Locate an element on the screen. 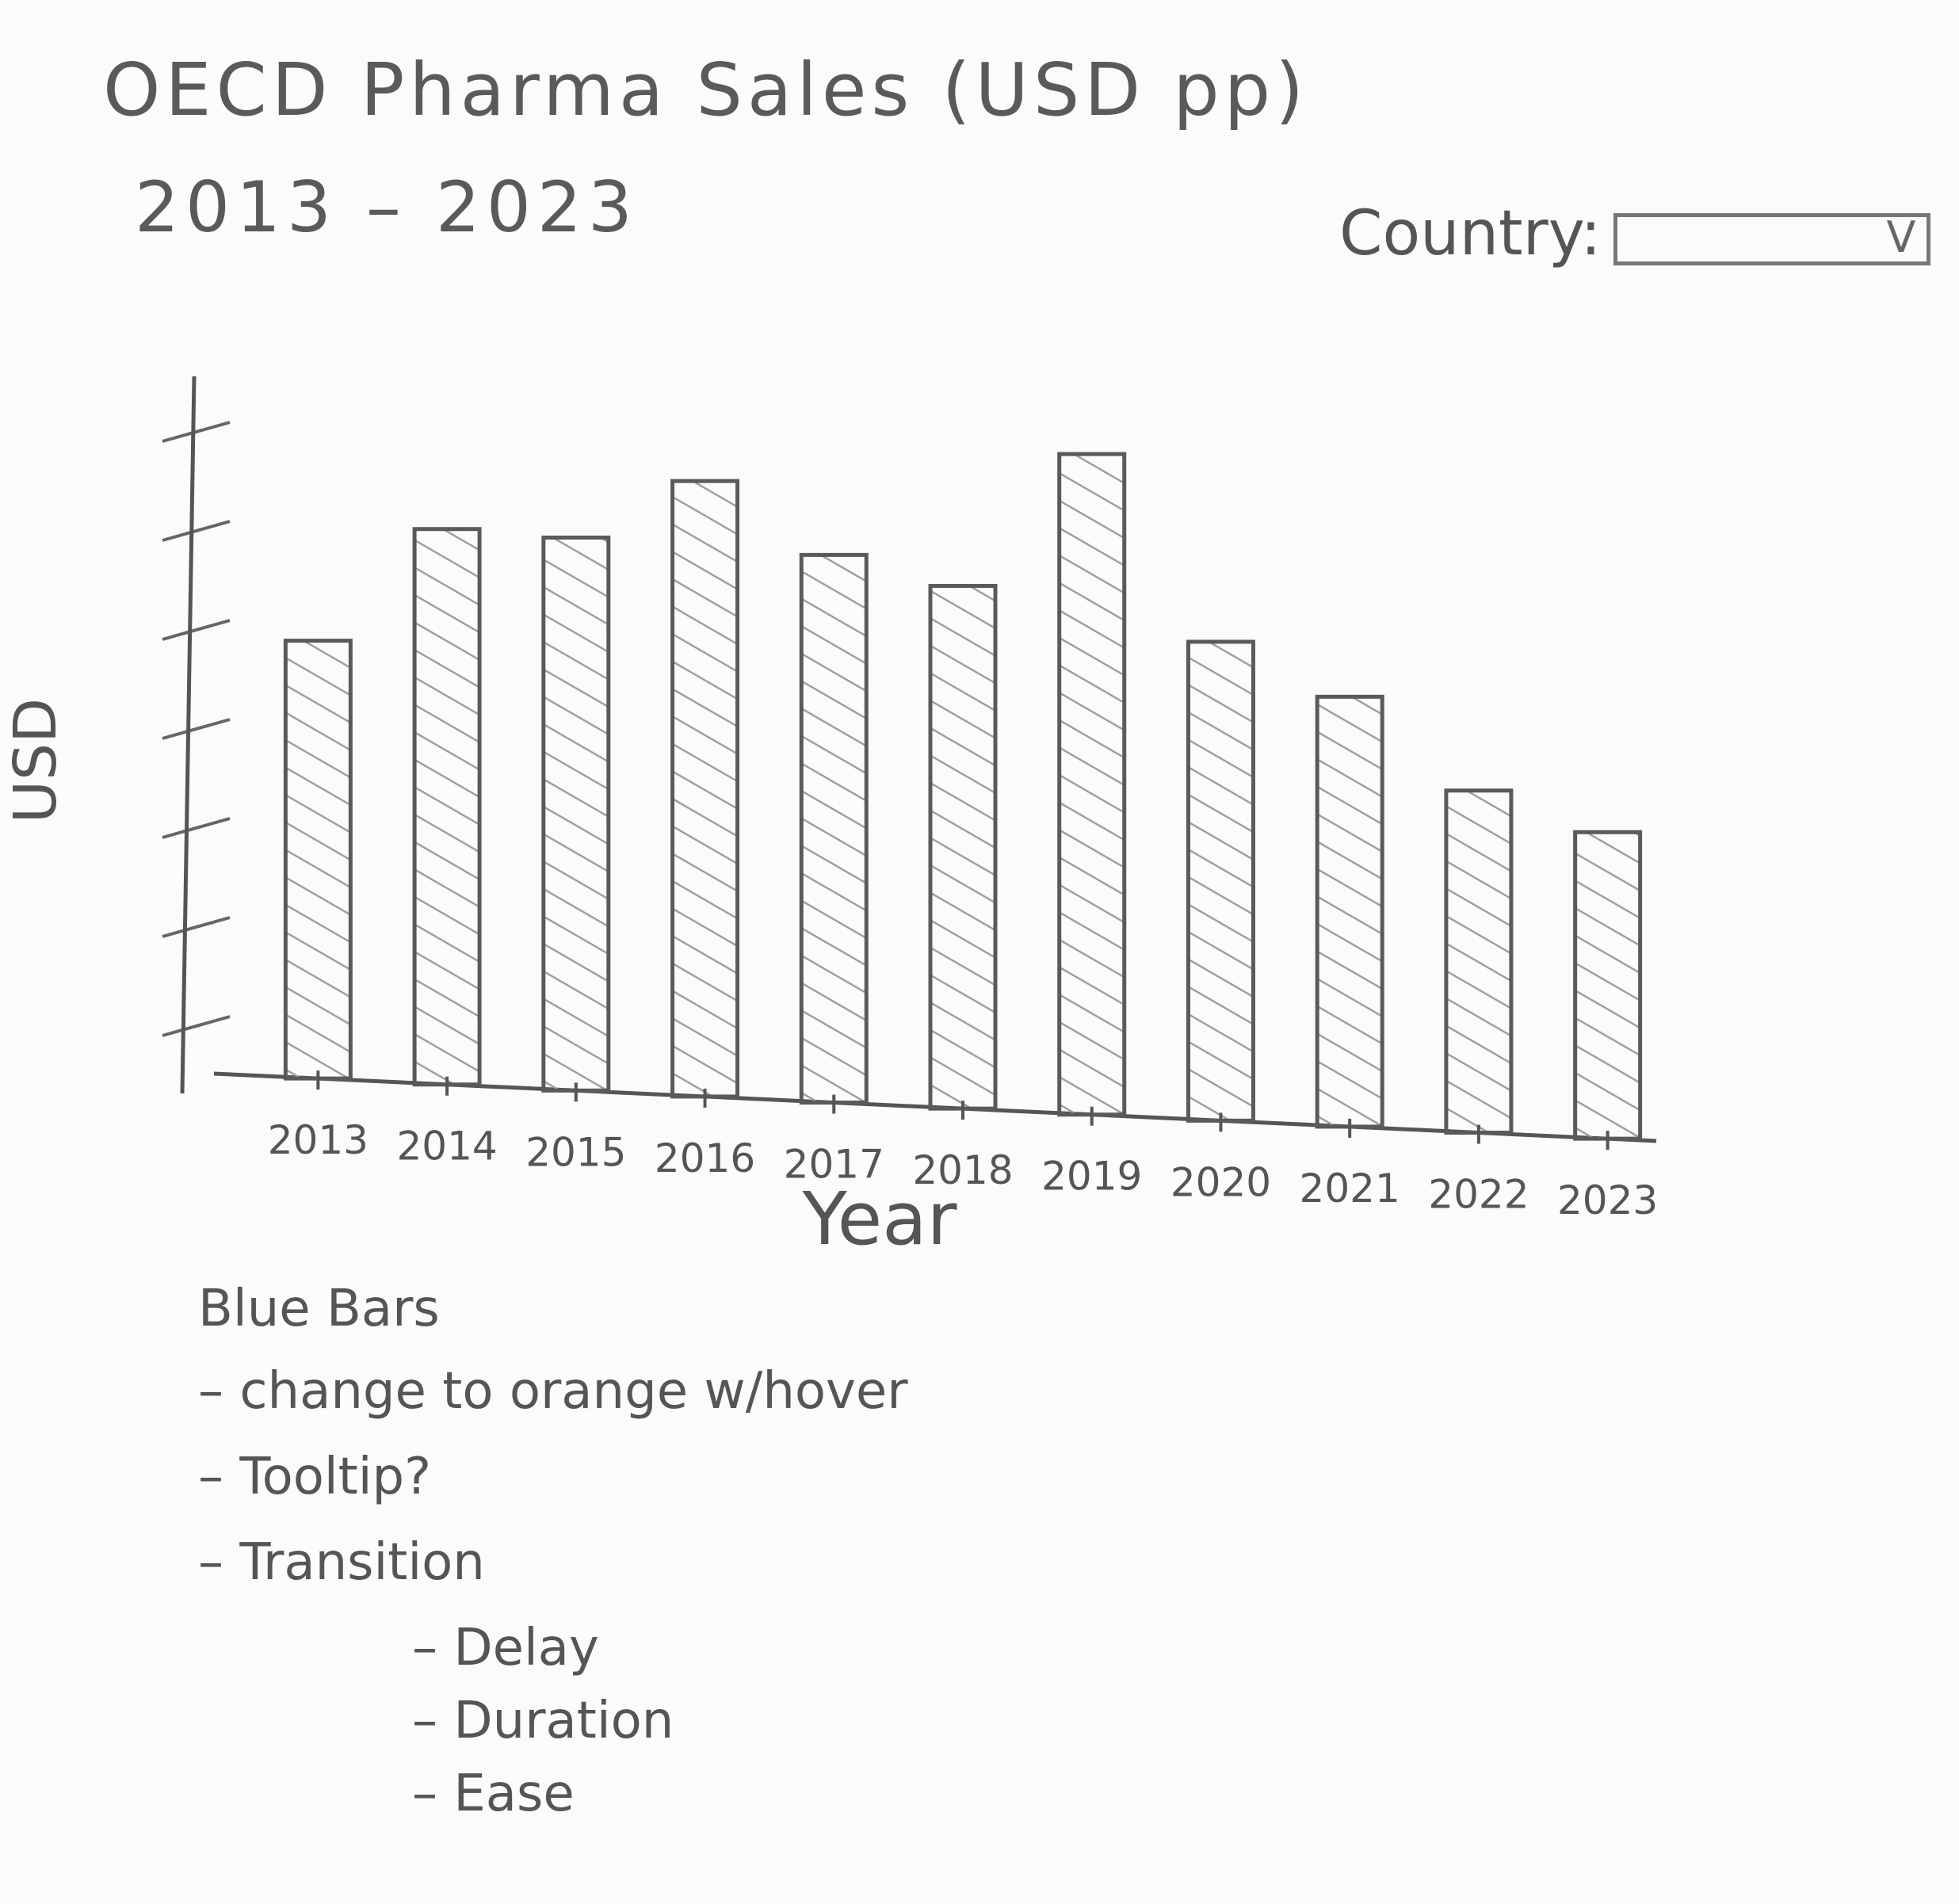 The height and width of the screenshot is (1904, 1959). notes-heading: Blue Bars is located at coordinates (319, 1309).